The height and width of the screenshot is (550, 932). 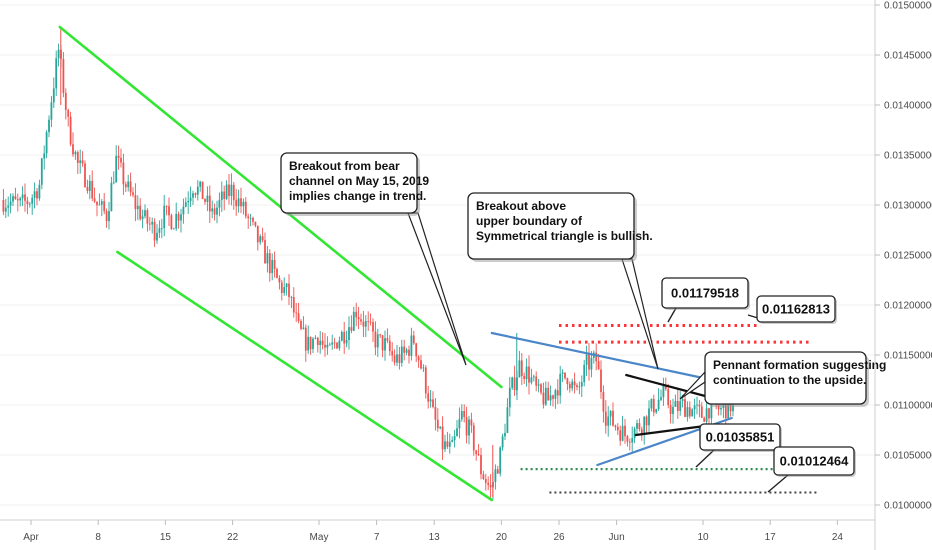 I want to click on level-label: 0.01162813, so click(x=792, y=309).